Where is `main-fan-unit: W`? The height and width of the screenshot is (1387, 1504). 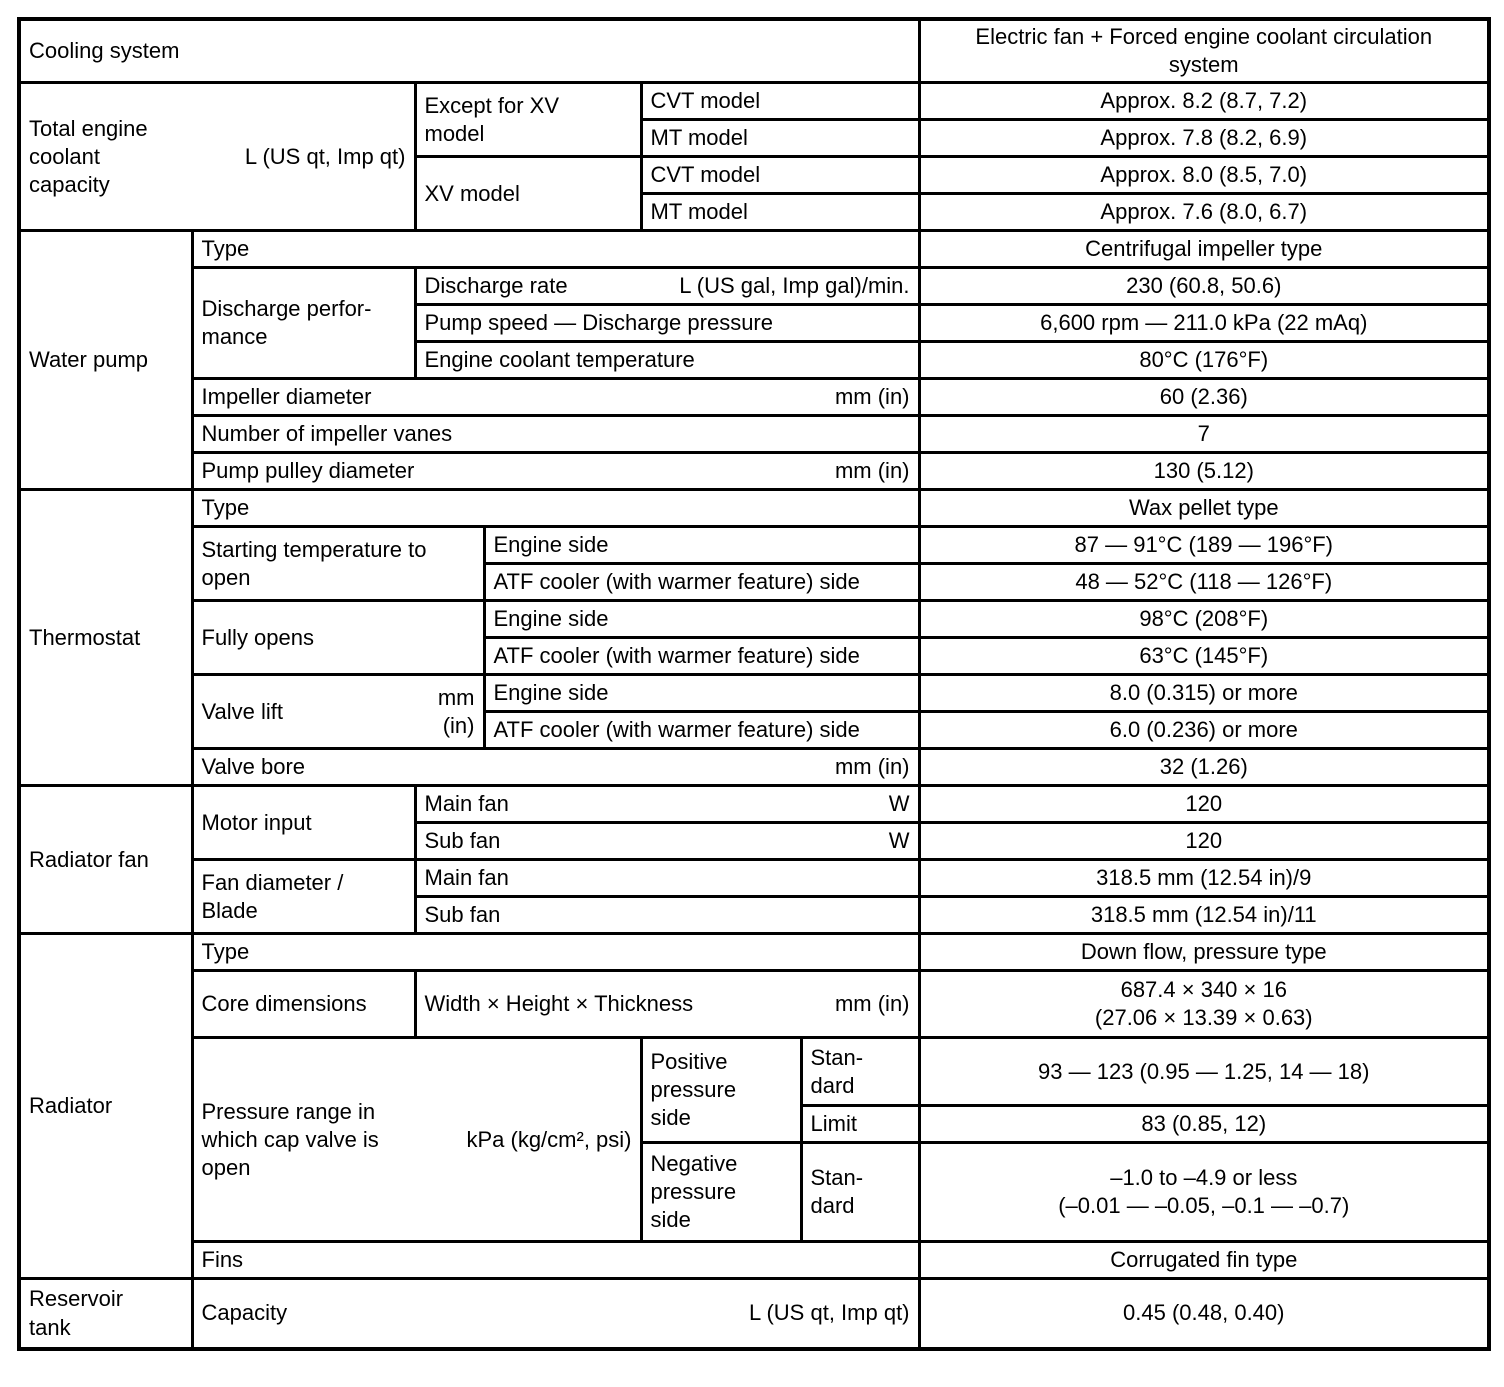
main-fan-unit: W is located at coordinates (899, 804).